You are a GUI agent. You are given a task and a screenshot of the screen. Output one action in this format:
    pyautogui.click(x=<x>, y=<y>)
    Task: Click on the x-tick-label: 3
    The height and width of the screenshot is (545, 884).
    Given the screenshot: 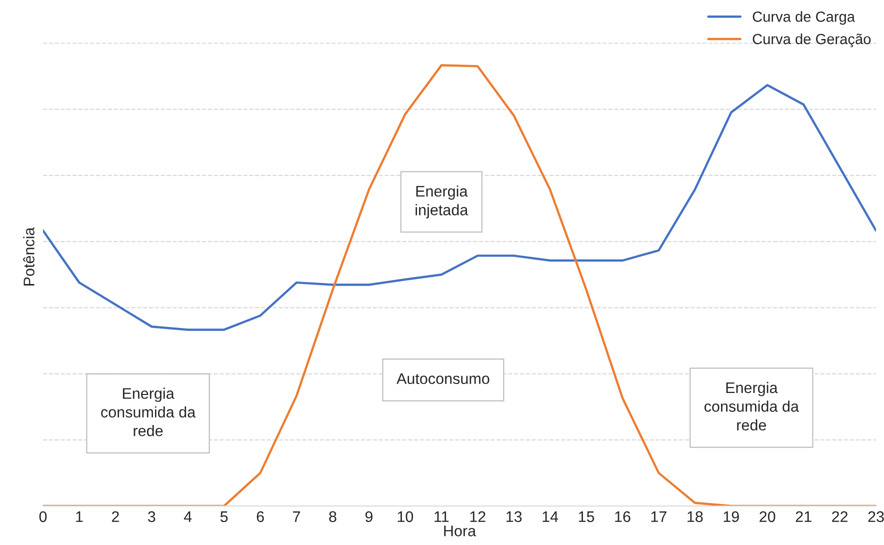 What is the action you would take?
    pyautogui.click(x=152, y=516)
    